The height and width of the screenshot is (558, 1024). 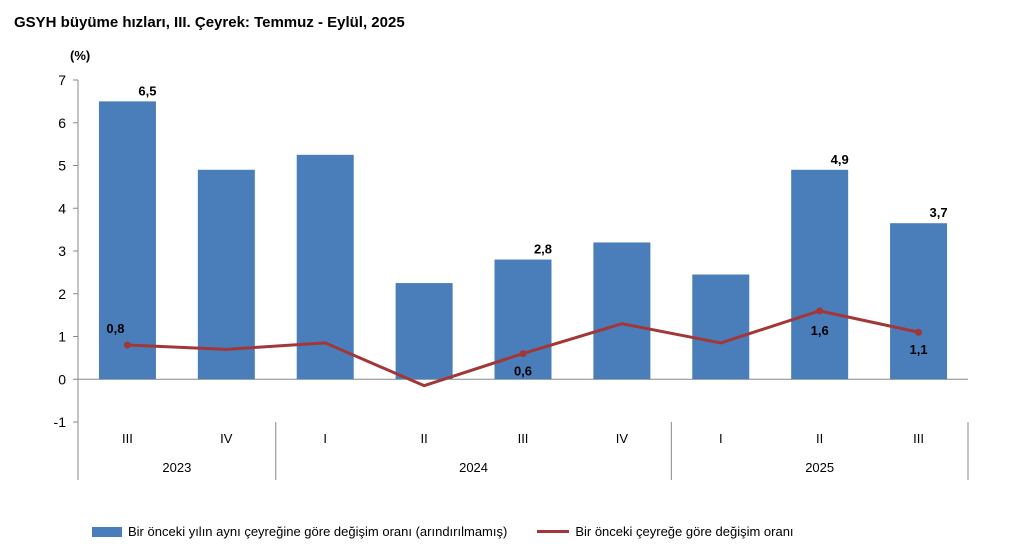 I want to click on line-data-label: 0,8, so click(x=115, y=328).